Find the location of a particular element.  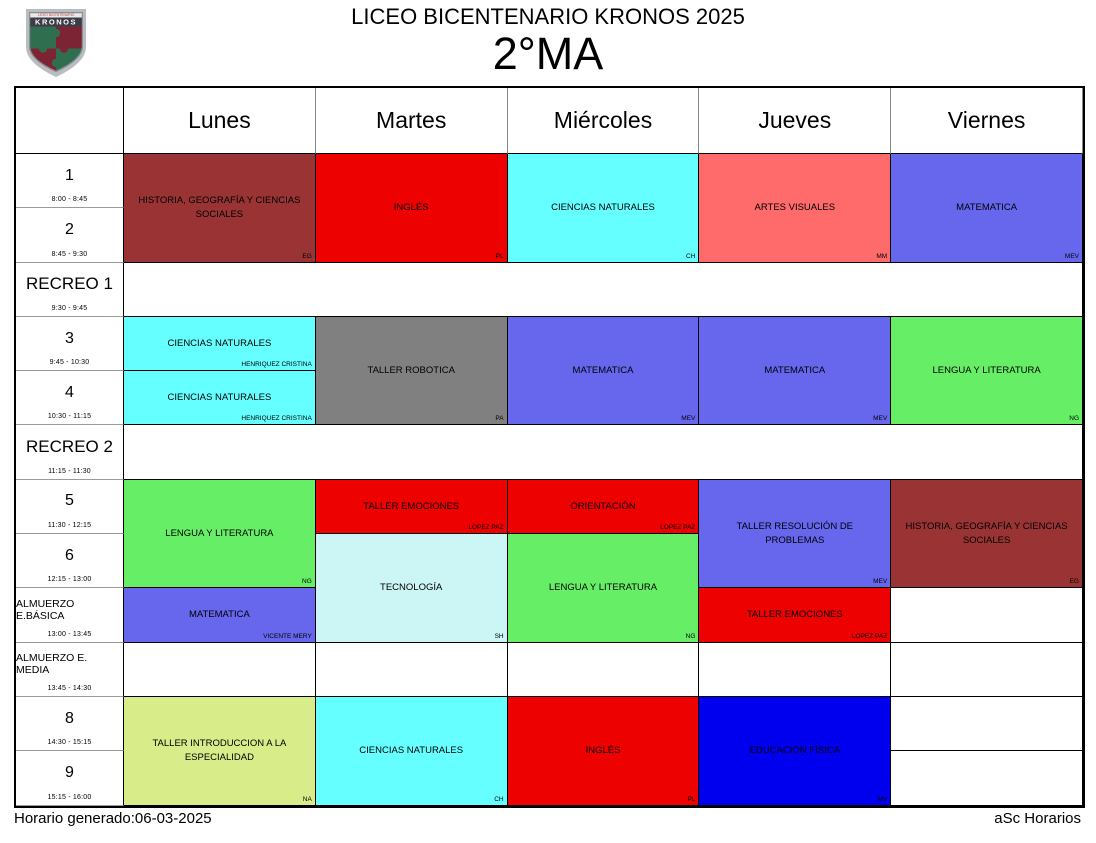

period-label: 6 is located at coordinates (69, 555).